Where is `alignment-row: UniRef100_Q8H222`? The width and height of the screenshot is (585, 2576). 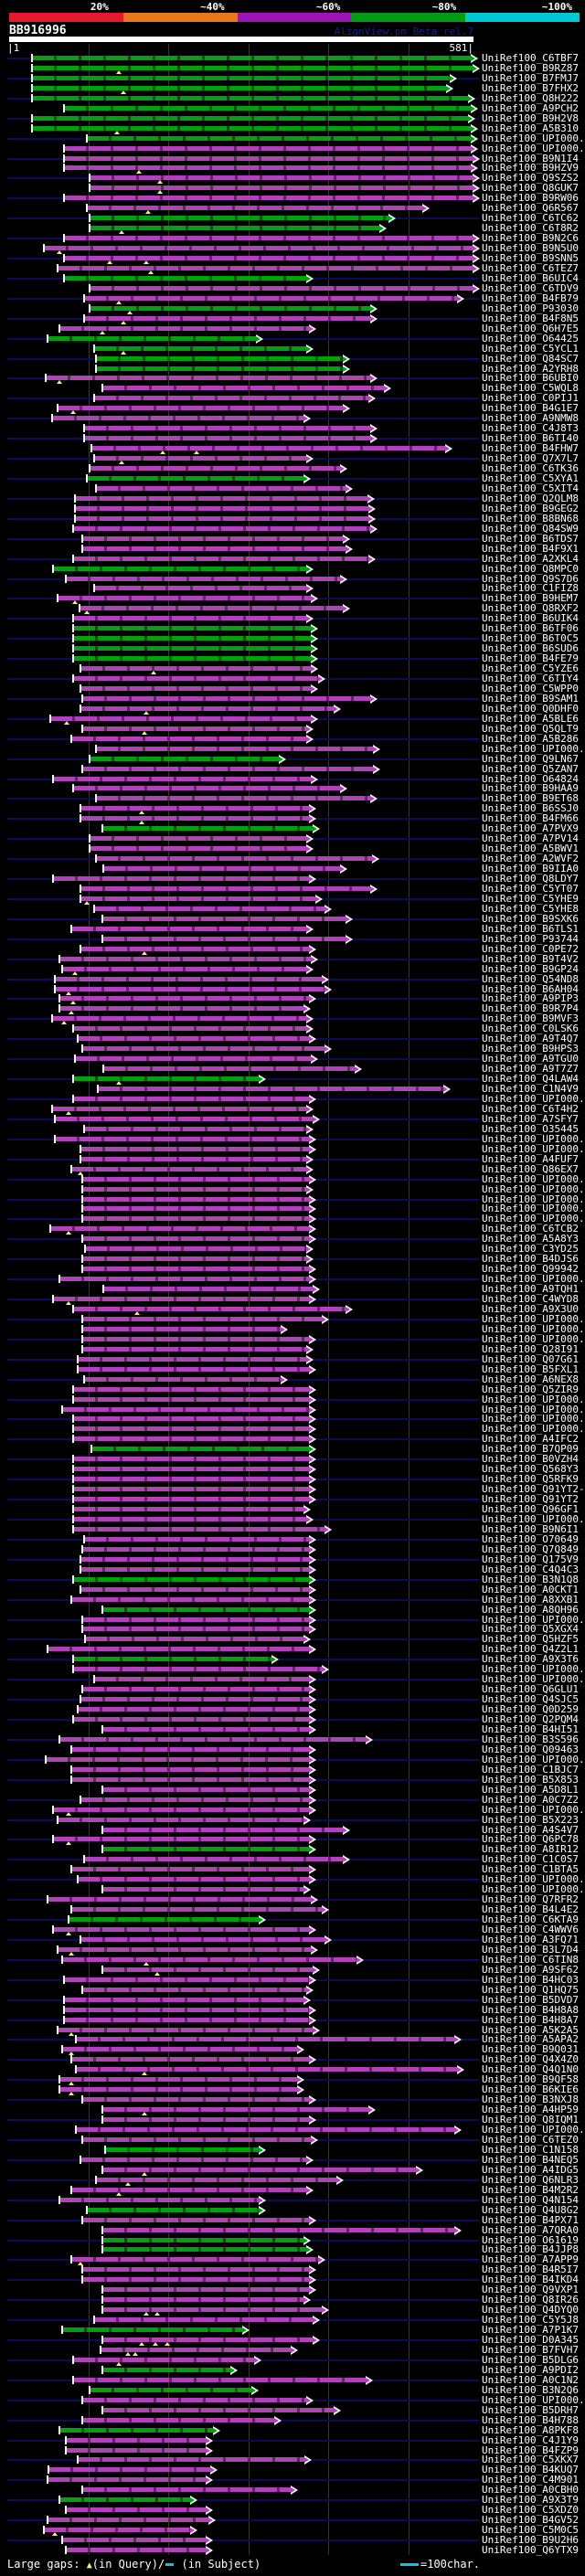
alignment-row: UniRef100_Q8H222 is located at coordinates (293, 98).